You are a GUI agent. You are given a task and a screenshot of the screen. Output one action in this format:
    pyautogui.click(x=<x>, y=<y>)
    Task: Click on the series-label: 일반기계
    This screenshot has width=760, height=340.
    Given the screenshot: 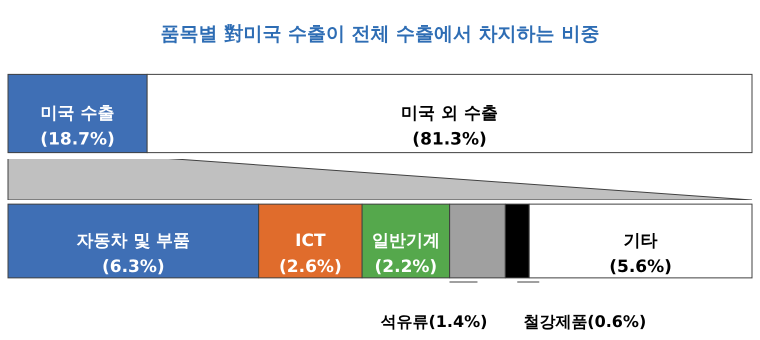 What is the action you would take?
    pyautogui.click(x=406, y=241)
    